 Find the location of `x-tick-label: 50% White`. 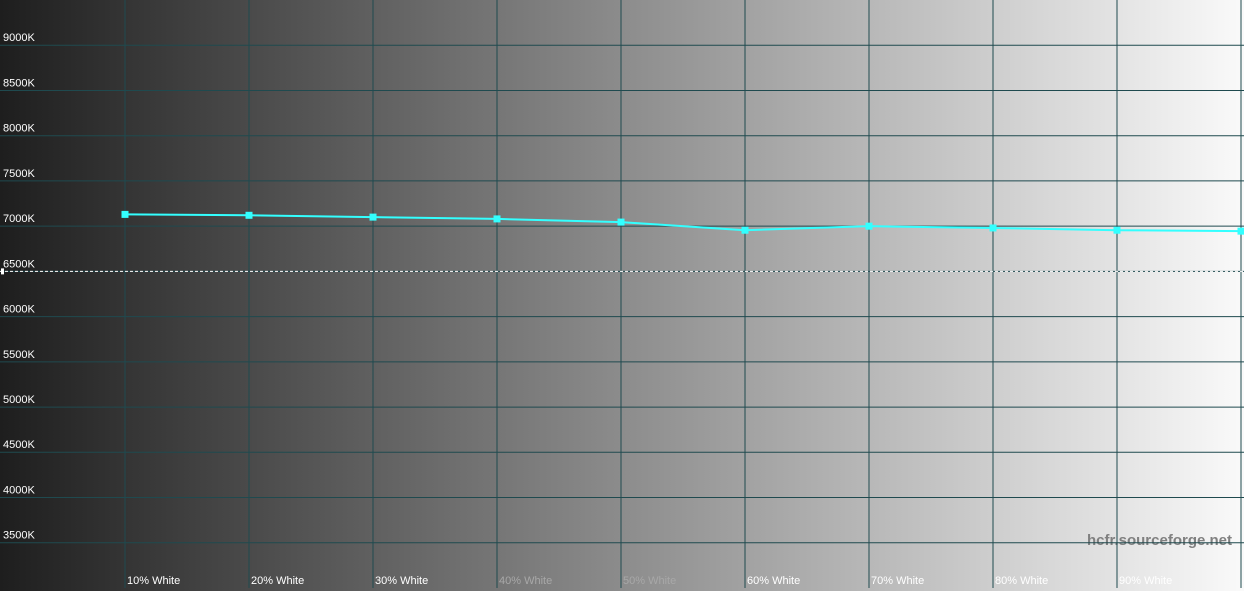

x-tick-label: 50% White is located at coordinates (649, 581).